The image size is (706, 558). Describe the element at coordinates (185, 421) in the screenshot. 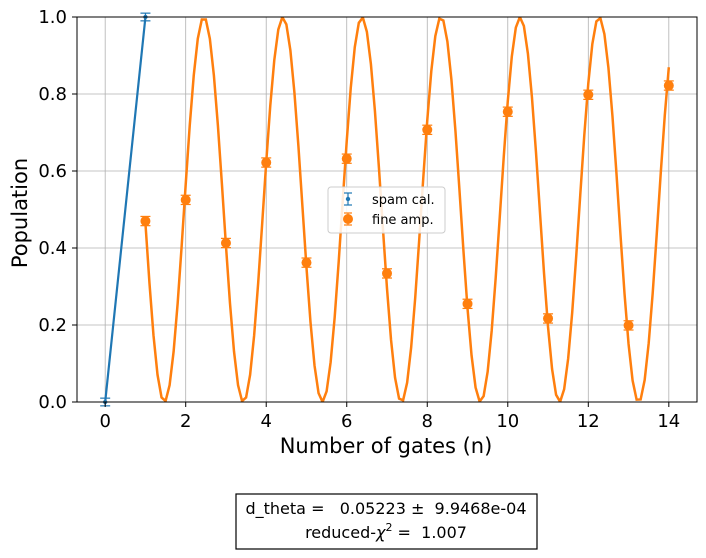

I see `x-tick-label: 2` at that location.